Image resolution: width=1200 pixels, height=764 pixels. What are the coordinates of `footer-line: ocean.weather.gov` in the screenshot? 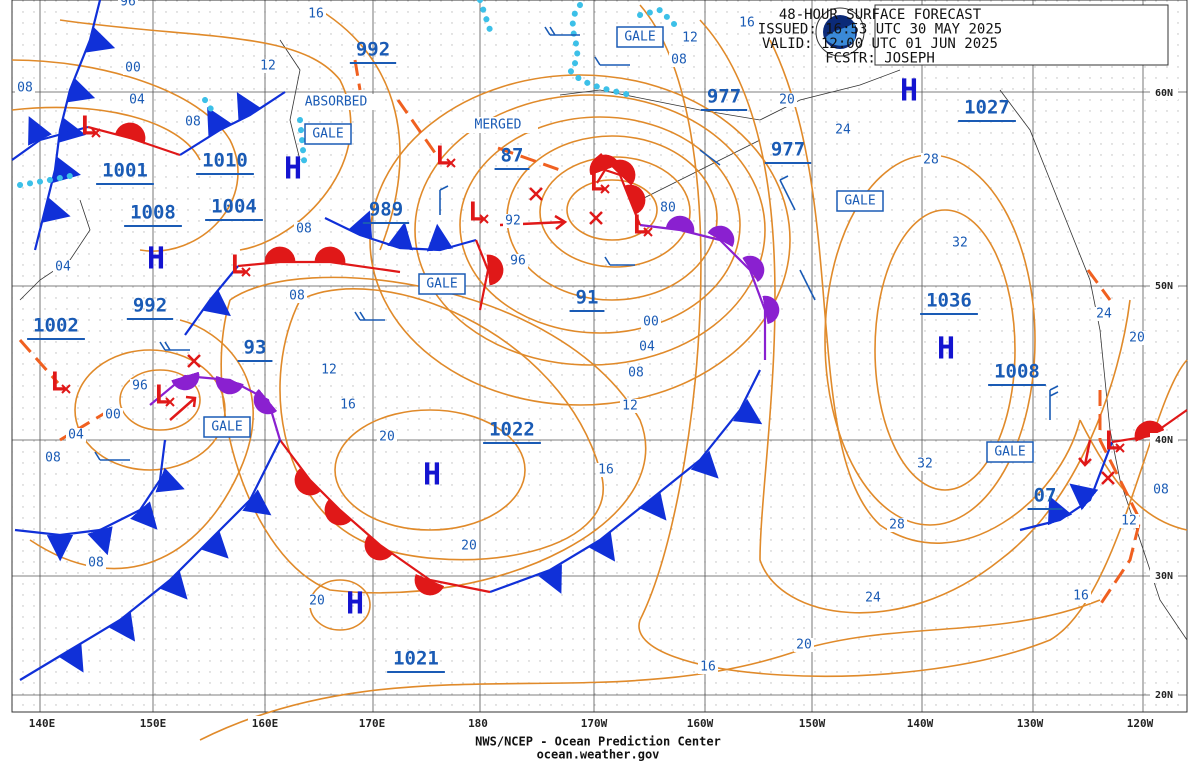 It's located at (598, 755).